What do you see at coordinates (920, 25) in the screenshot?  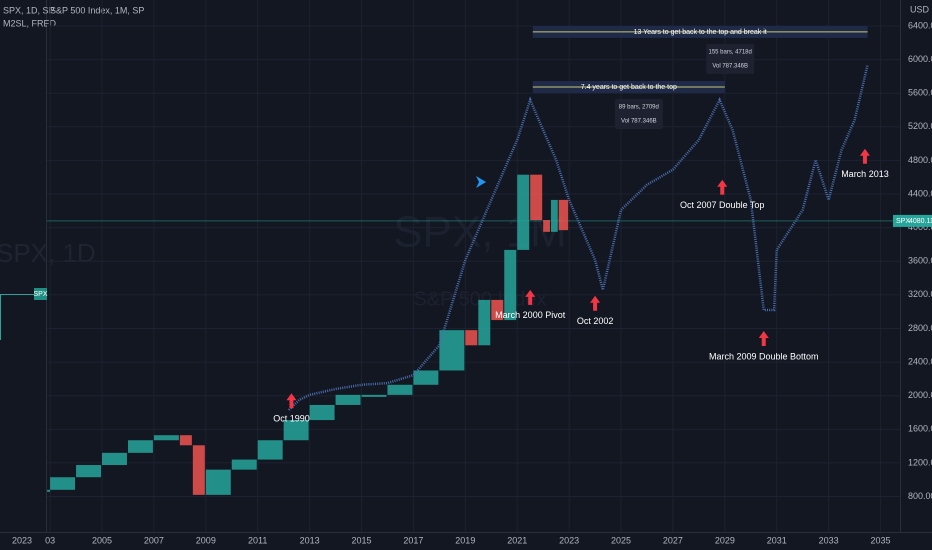 I see `y-tick-label: 6400.00` at bounding box center [920, 25].